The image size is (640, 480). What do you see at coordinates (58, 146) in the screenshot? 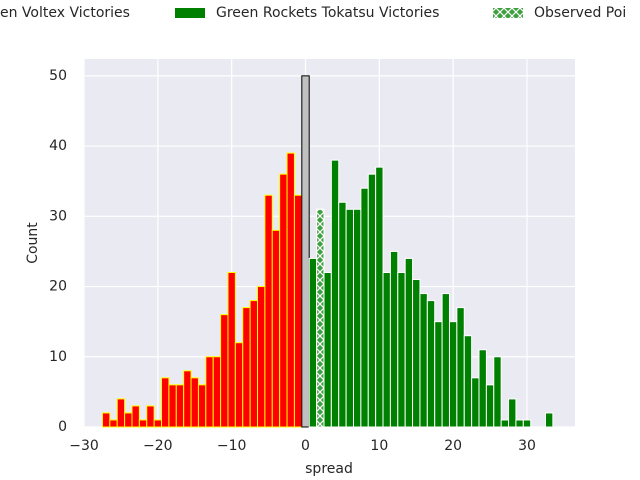
I see `y-tick-label: 40` at bounding box center [58, 146].